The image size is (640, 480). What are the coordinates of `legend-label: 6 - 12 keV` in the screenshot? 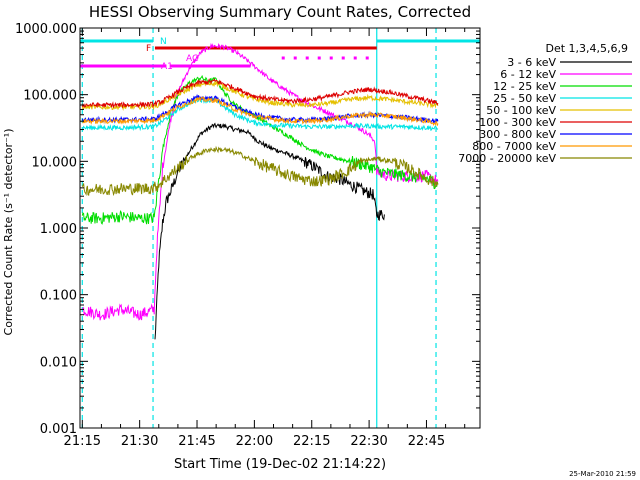 It's located at (528, 74).